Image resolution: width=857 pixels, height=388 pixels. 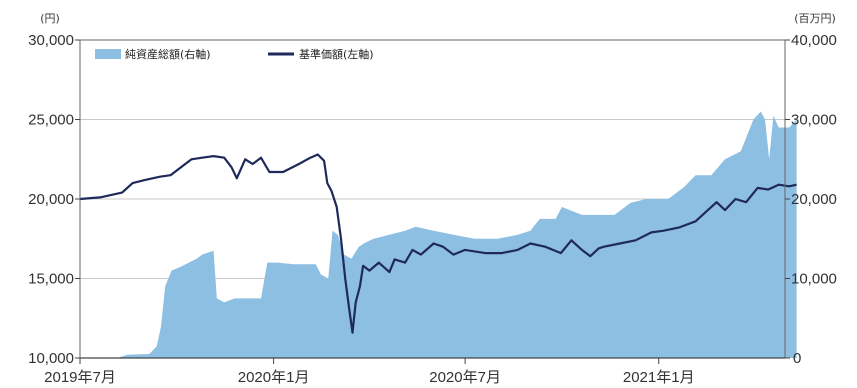 What do you see at coordinates (168, 54) in the screenshot?
I see `legend-label-net-assets: 純資産総額(右軸)` at bounding box center [168, 54].